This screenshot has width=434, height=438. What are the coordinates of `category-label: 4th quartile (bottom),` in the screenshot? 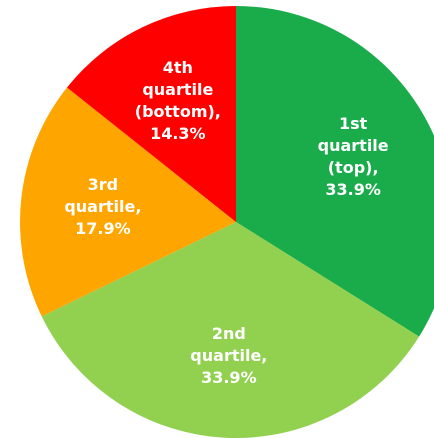 It's located at (177, 90).